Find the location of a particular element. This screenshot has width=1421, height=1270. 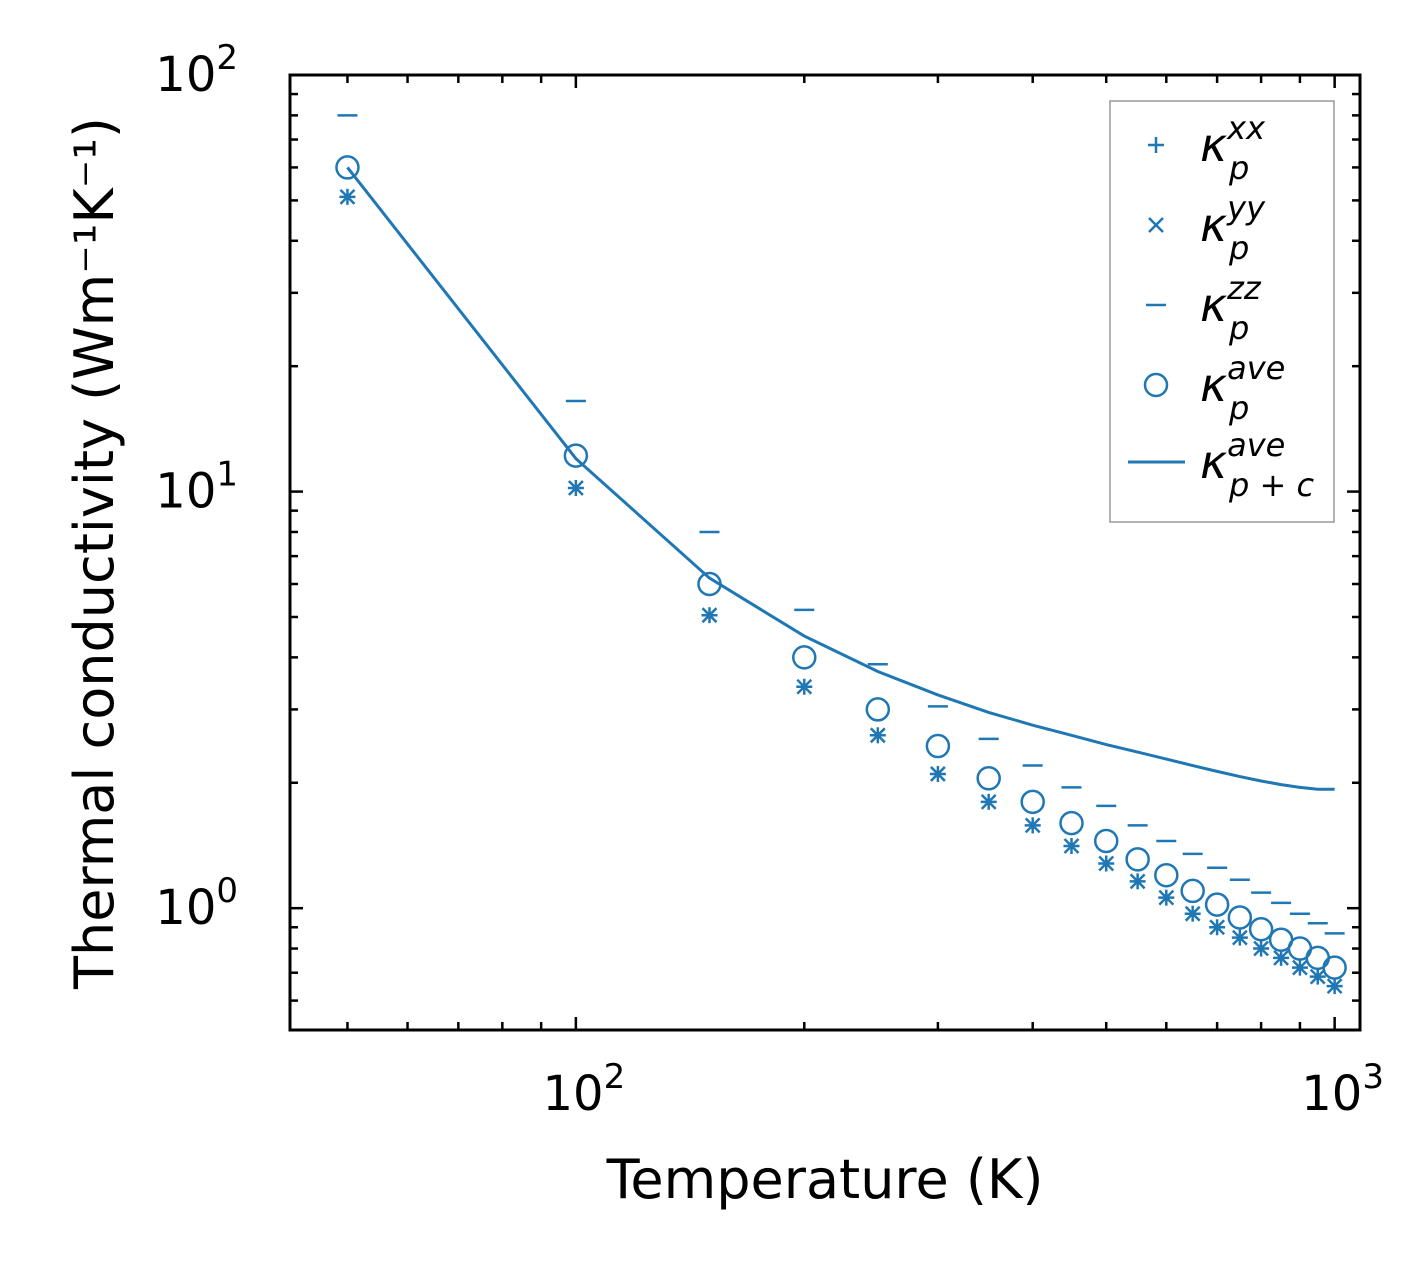

legend-label: κyy p is located at coordinates (1233, 228).